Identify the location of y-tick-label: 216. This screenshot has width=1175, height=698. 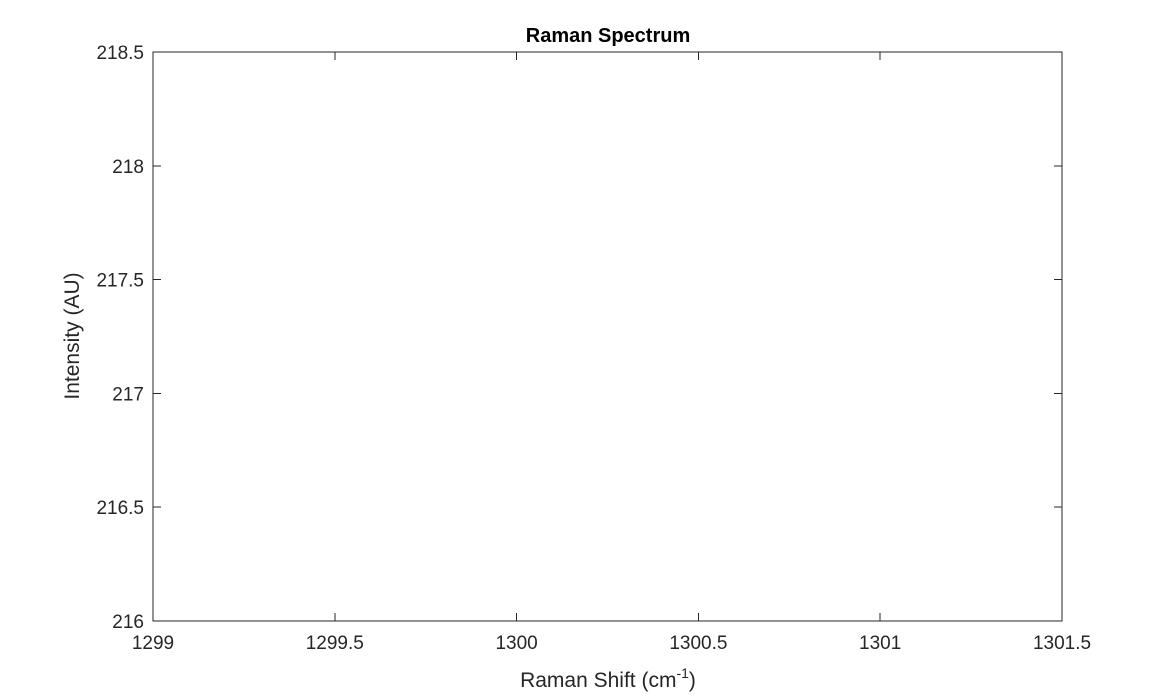
(128, 622).